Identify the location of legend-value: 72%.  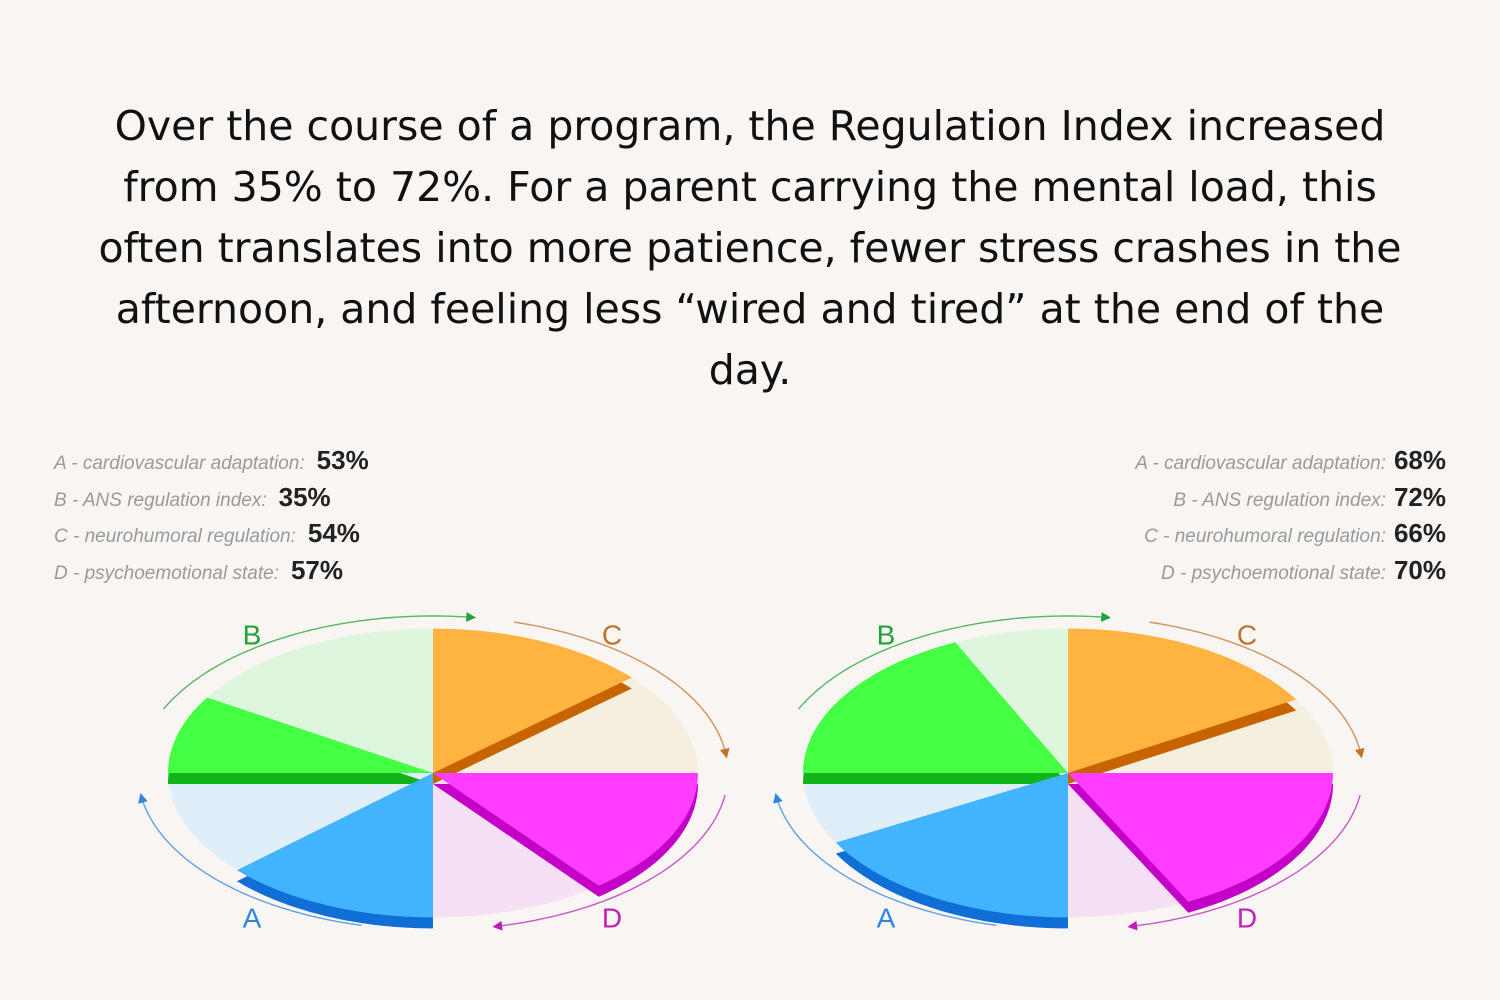
(1419, 496).